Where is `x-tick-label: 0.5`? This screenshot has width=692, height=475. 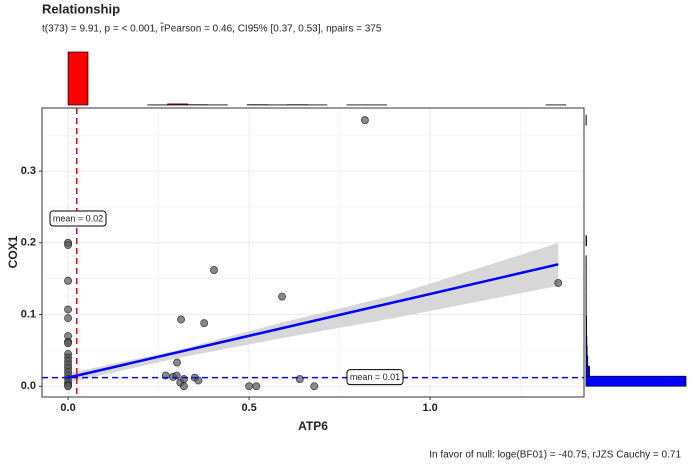
x-tick-label: 0.5 is located at coordinates (248, 408).